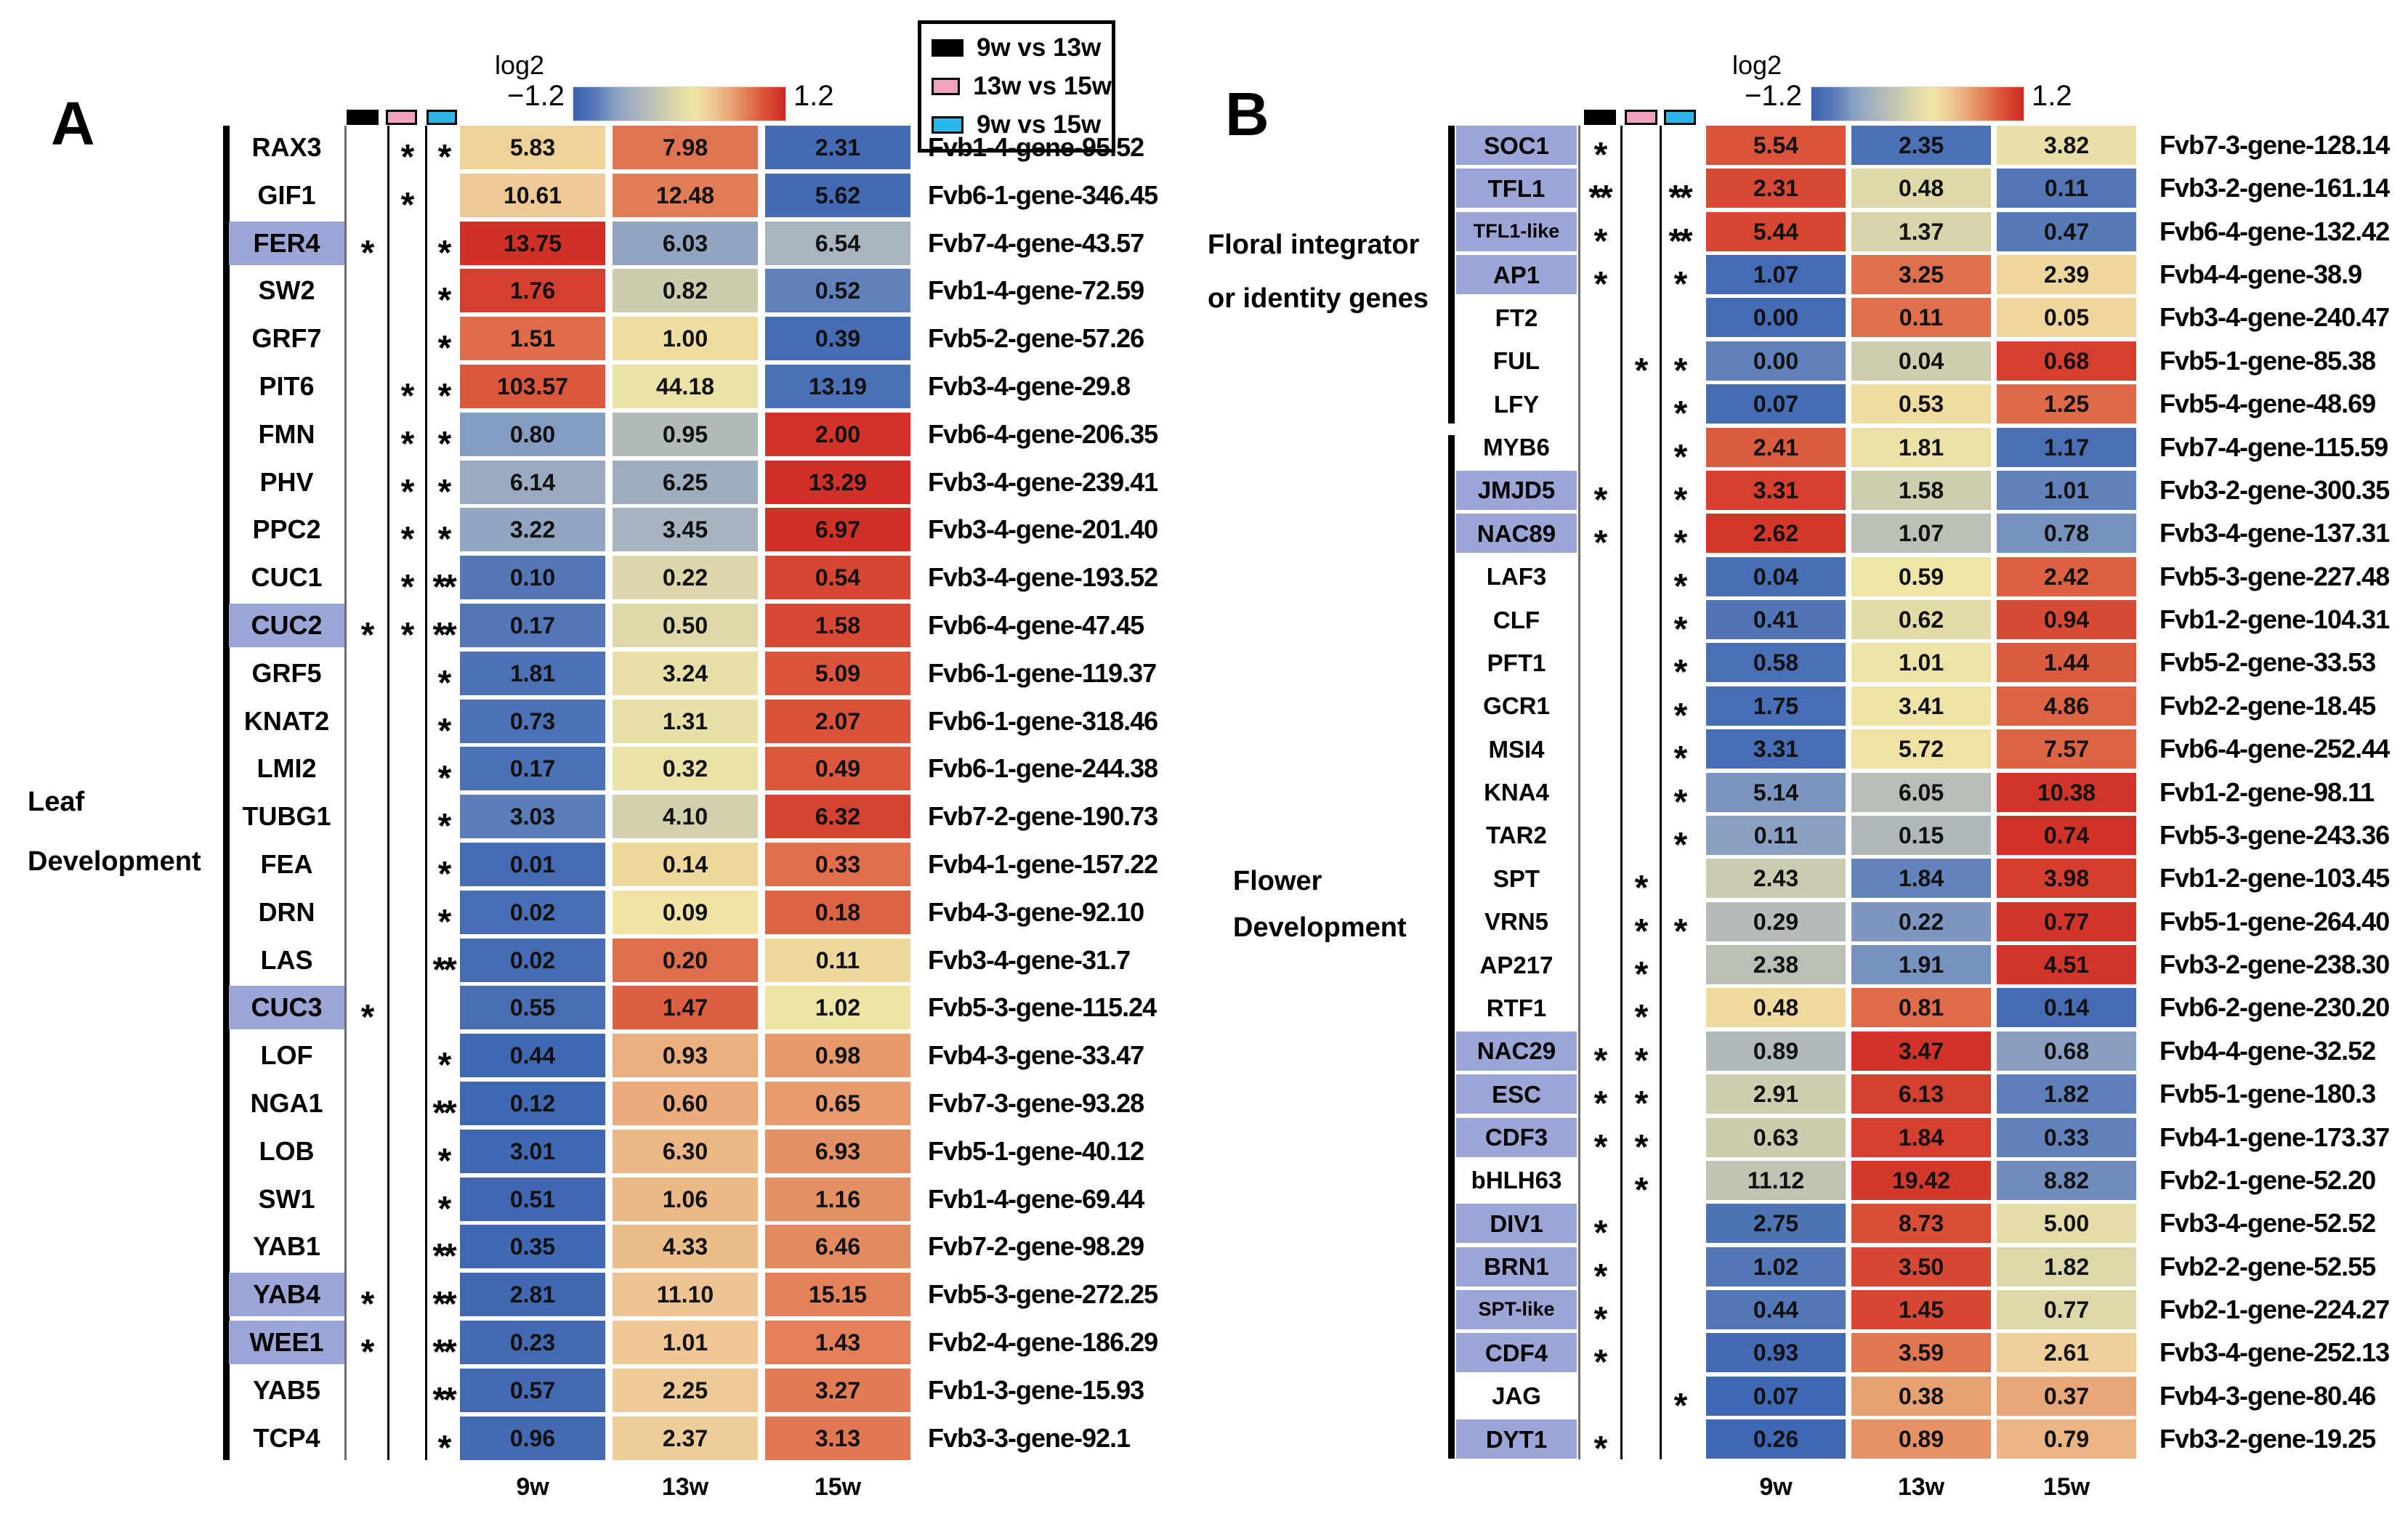 This screenshot has height=1540, width=2408. I want to click on heatmap-cell: 0.62, so click(1921, 620).